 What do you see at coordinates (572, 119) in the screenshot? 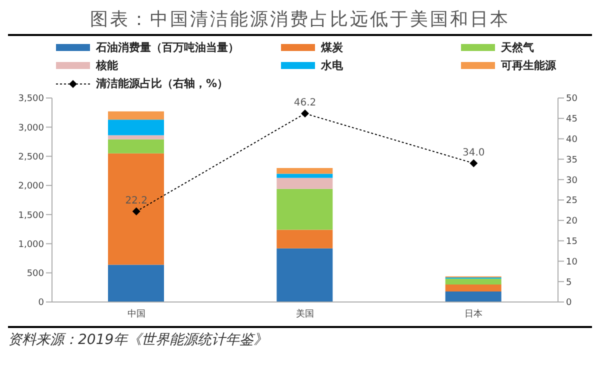
I see `y2-tick-label: 45` at bounding box center [572, 119].